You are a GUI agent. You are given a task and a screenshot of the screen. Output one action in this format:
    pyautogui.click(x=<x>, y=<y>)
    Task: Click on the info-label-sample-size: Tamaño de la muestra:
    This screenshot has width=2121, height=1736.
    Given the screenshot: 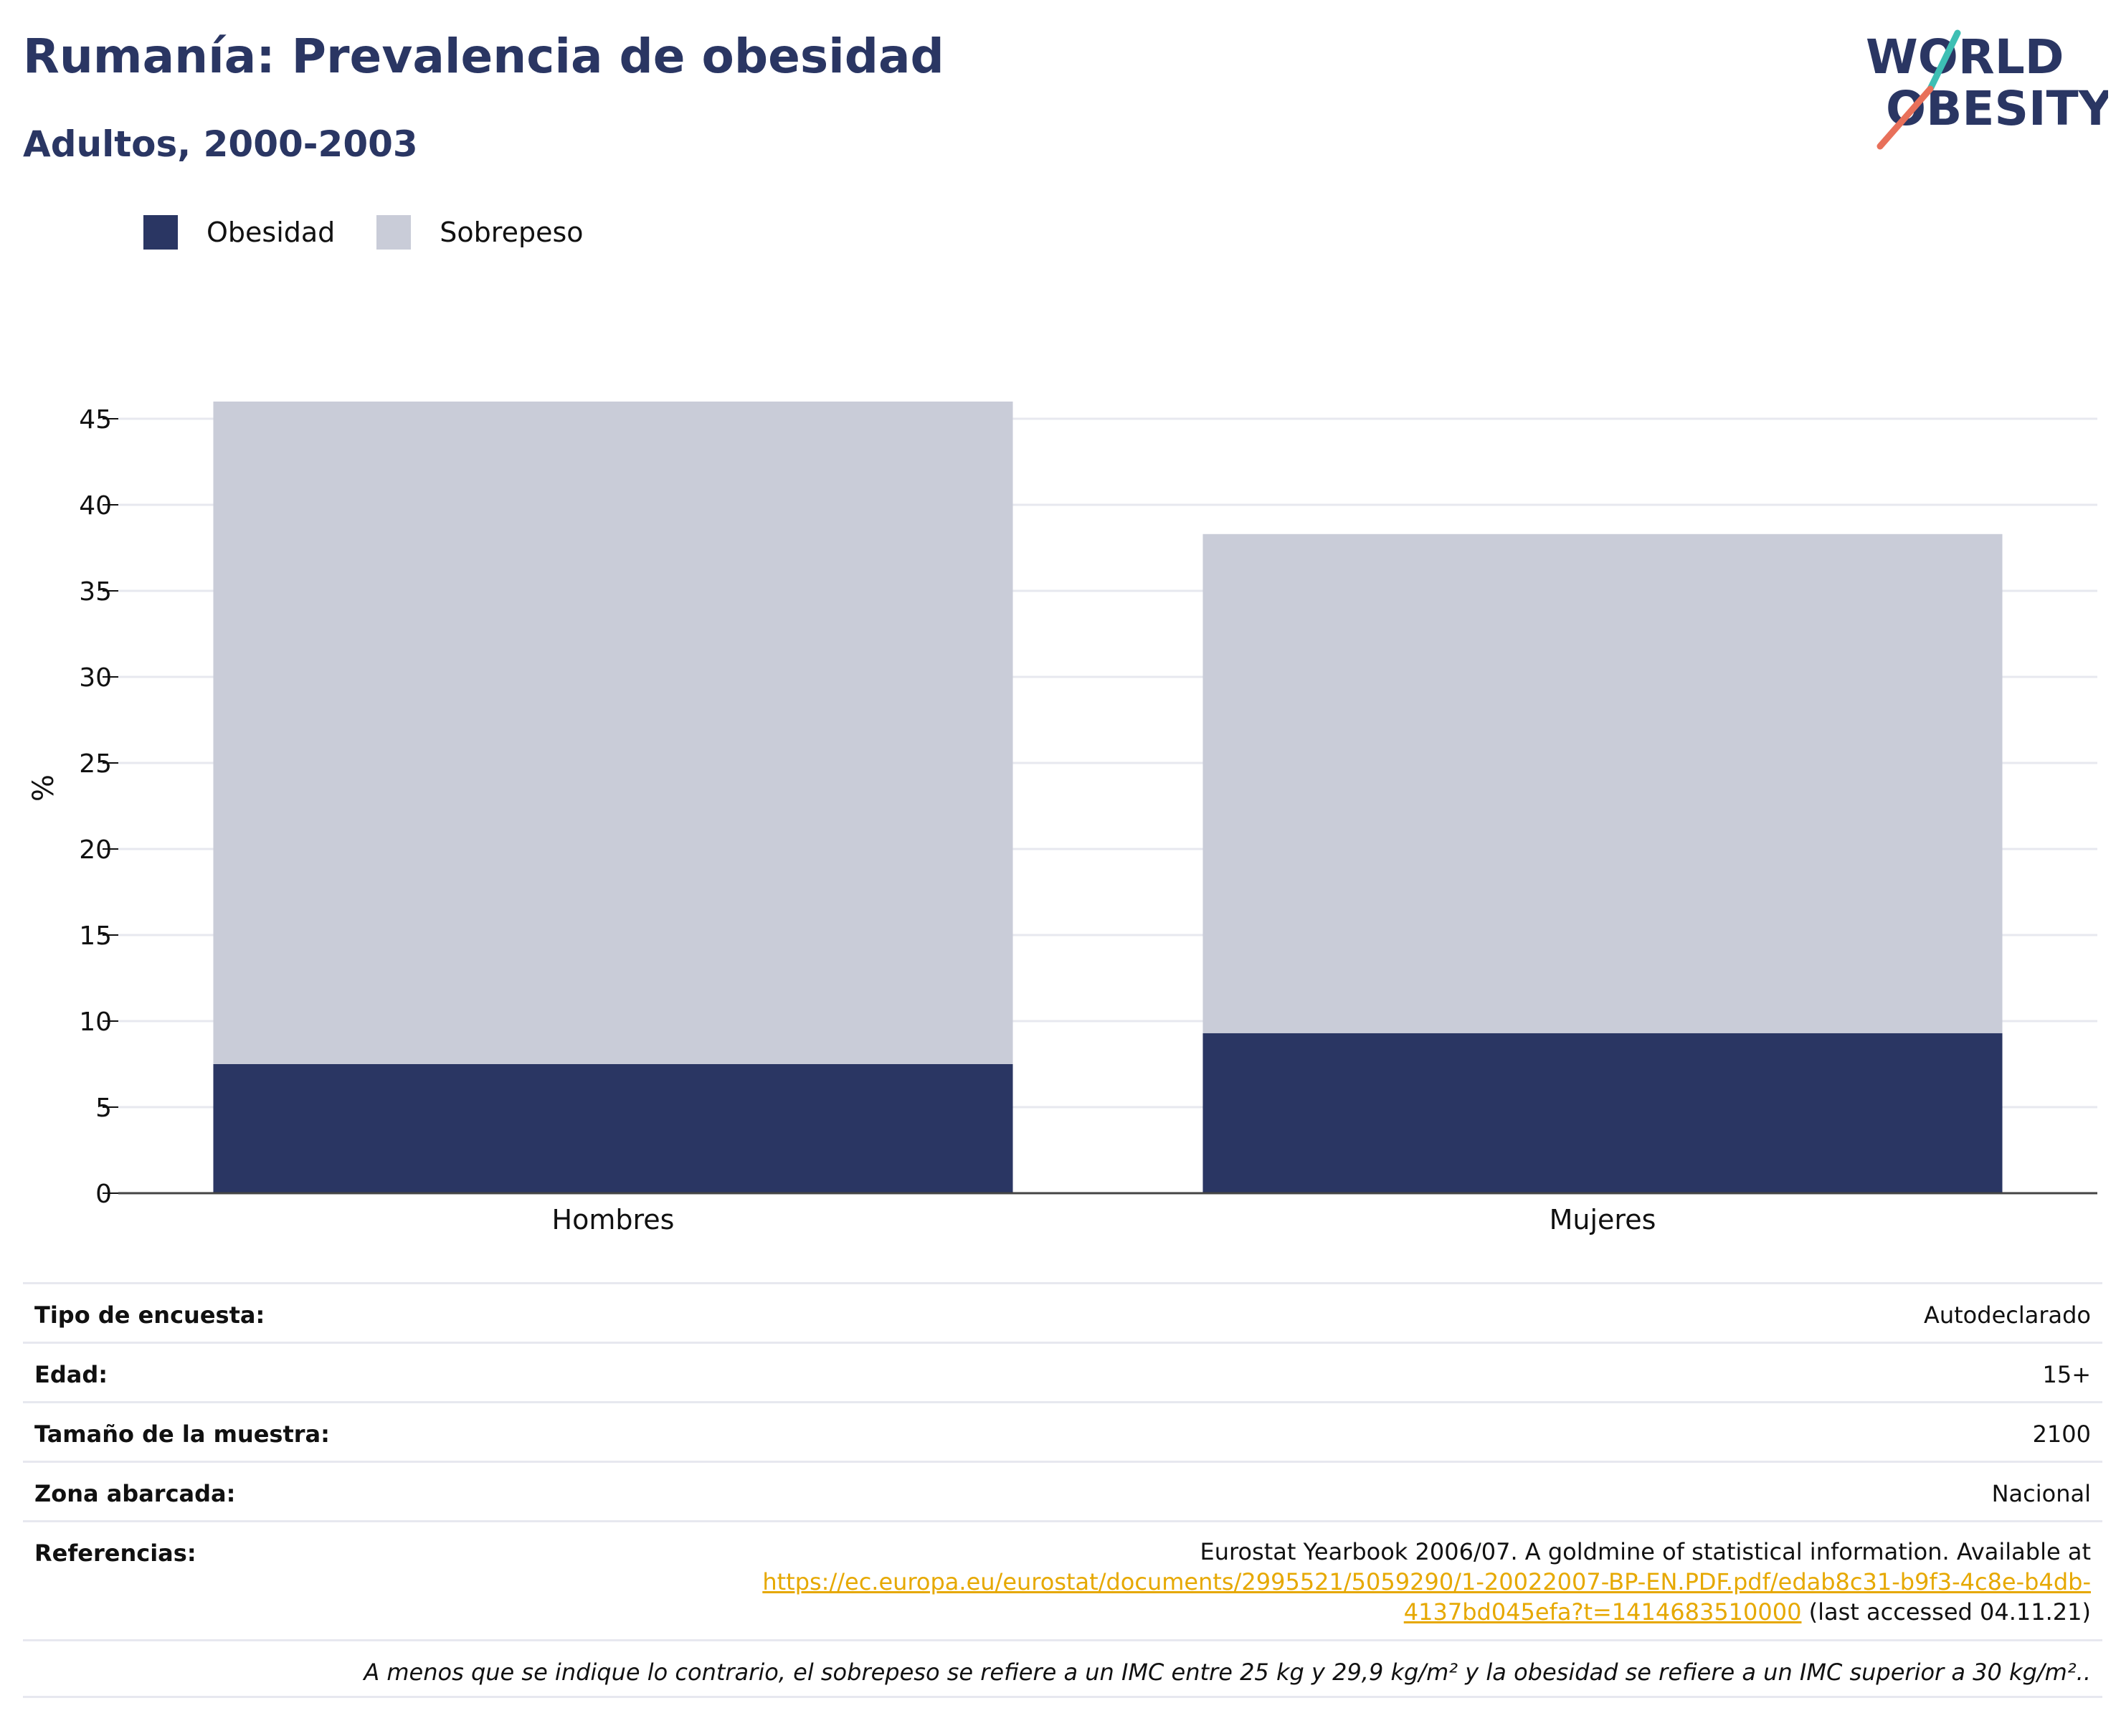 What is the action you would take?
    pyautogui.click(x=182, y=1434)
    